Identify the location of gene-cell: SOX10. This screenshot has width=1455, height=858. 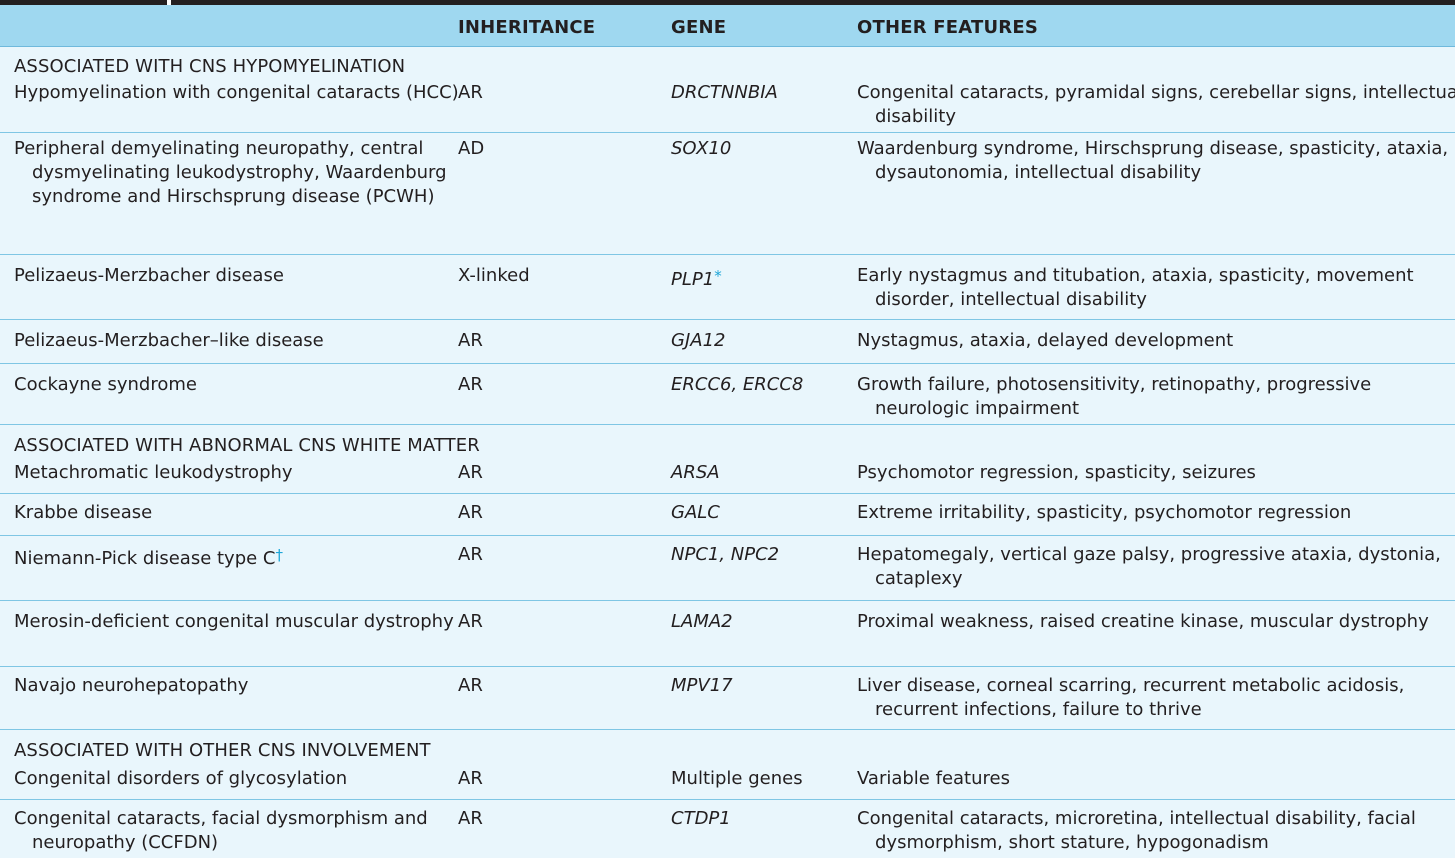
(701, 148).